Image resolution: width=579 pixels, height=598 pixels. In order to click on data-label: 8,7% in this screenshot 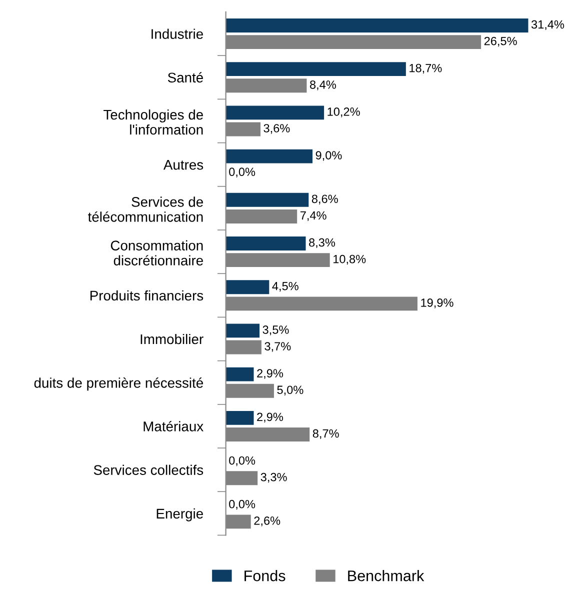, I will do `click(325, 434)`.